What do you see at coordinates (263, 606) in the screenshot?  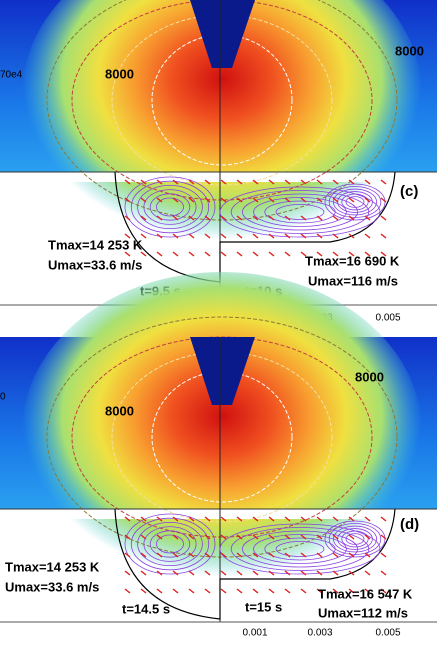 I see `time-label: t=15 s` at bounding box center [263, 606].